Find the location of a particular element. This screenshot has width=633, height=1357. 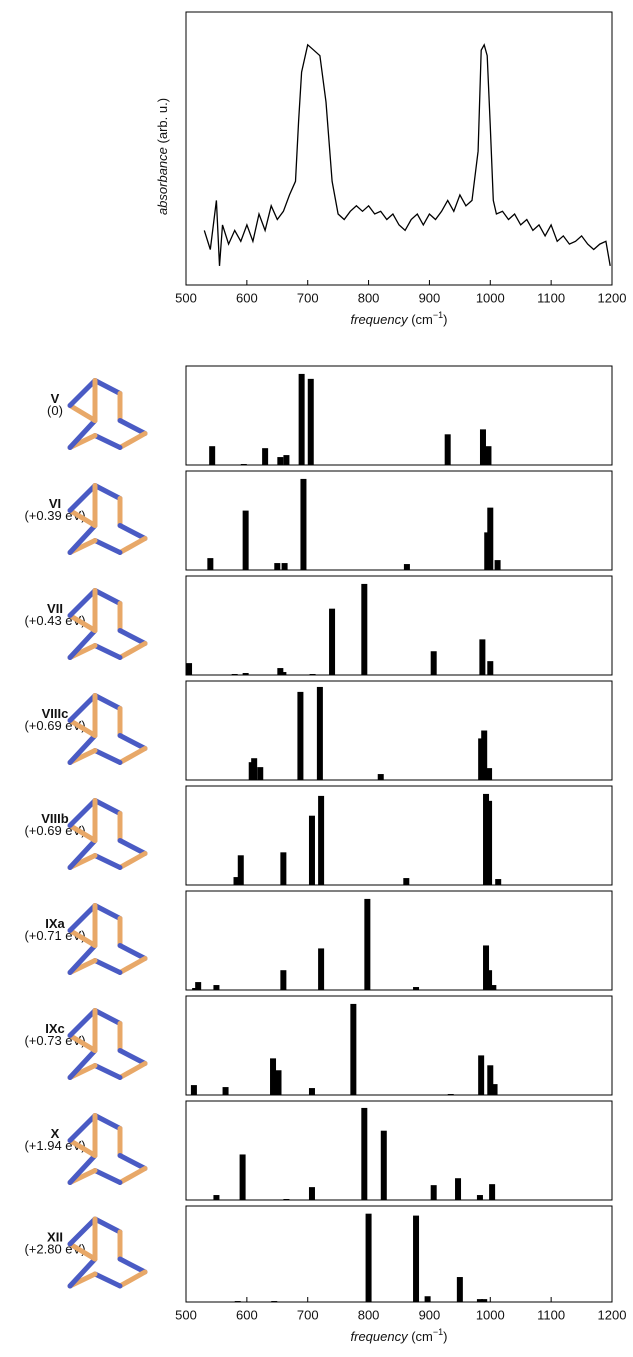

x-tick-label: 800 is located at coordinates (369, 297).